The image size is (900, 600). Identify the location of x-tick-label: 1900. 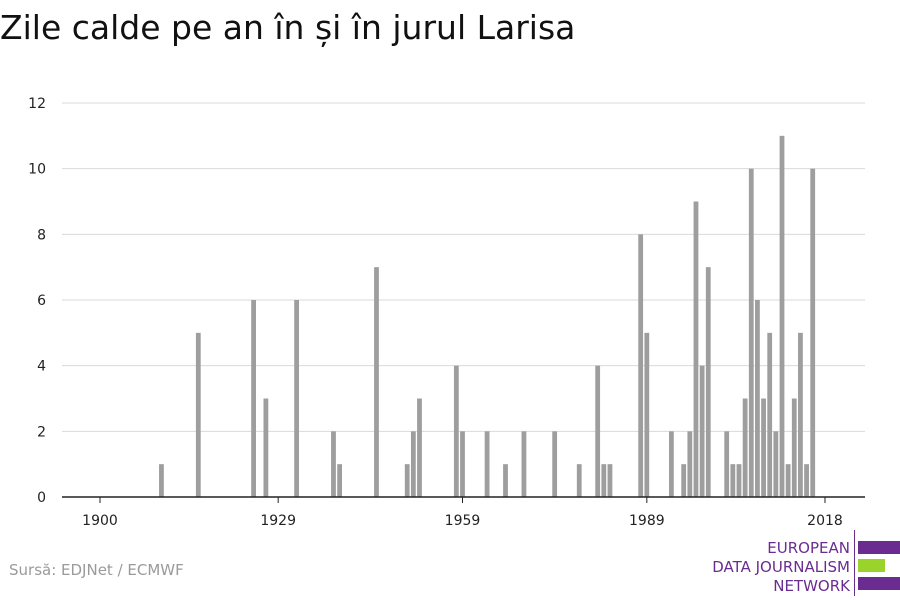
(100, 521).